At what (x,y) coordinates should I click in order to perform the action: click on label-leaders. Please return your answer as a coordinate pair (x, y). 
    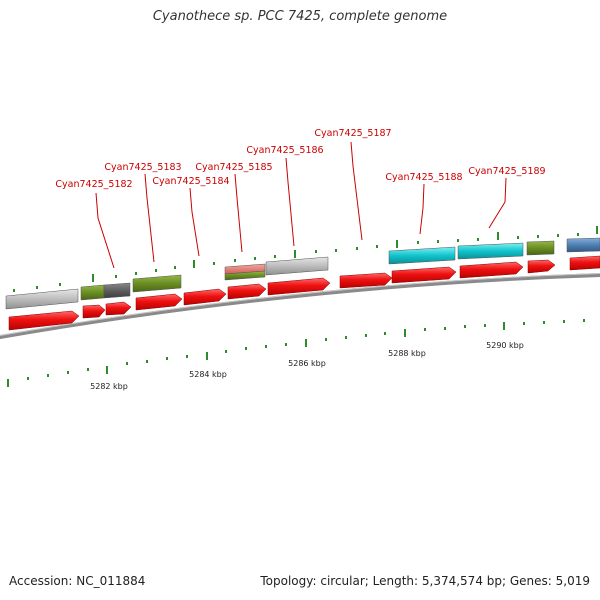
    Looking at the image, I should click on (301, 205).